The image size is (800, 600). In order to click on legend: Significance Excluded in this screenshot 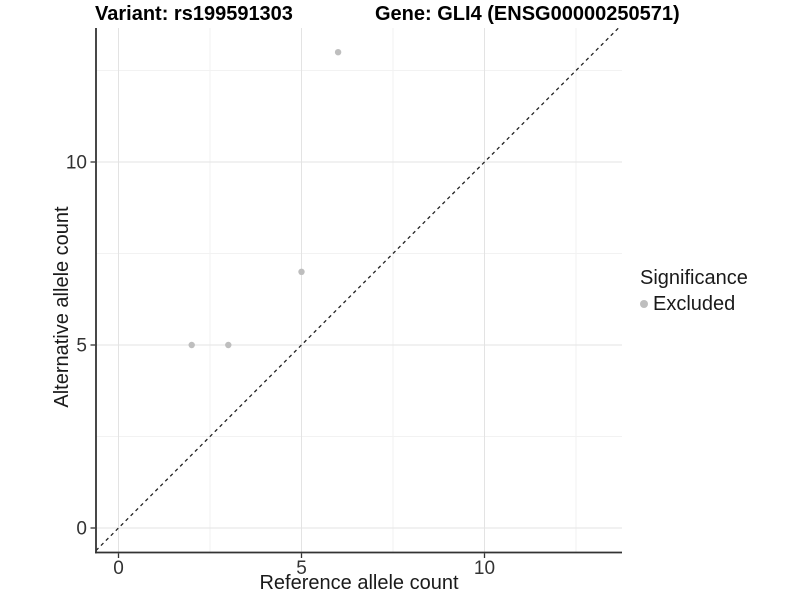, I will do `click(694, 290)`.